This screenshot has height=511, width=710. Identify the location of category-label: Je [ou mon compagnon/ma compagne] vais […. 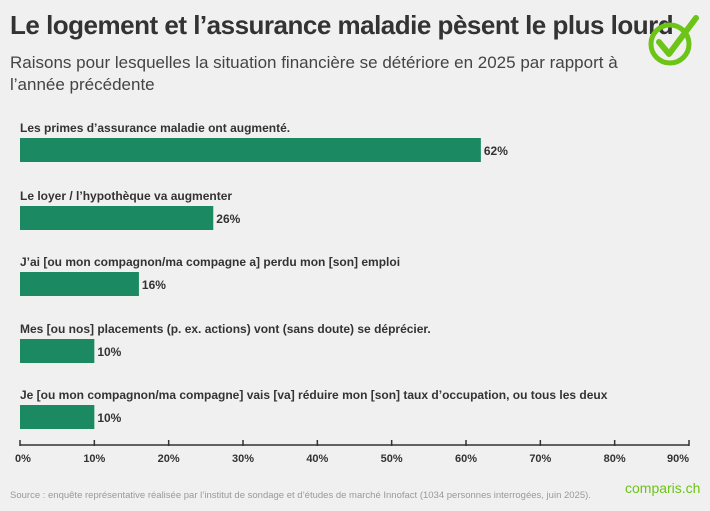
(314, 395).